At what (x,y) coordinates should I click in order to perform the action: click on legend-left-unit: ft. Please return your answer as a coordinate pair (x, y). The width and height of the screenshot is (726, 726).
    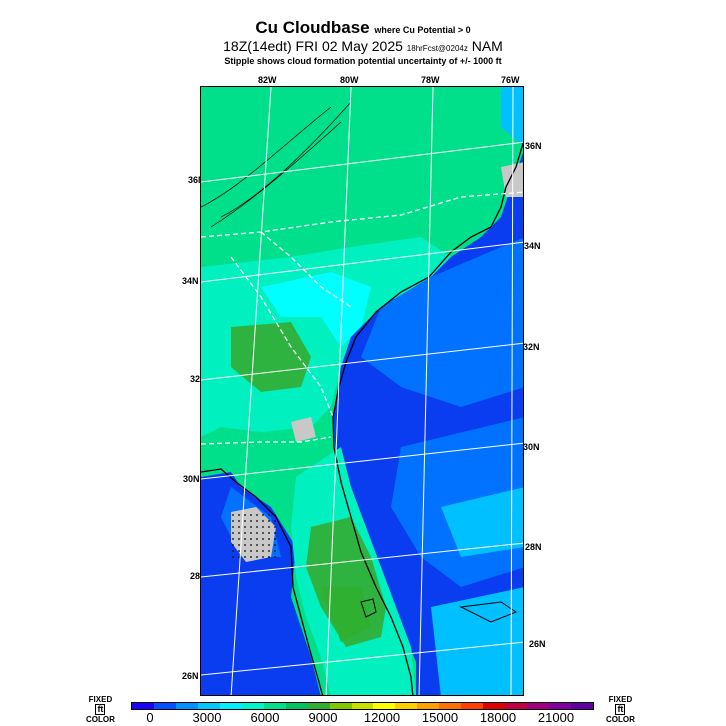
    Looking at the image, I should click on (100, 709).